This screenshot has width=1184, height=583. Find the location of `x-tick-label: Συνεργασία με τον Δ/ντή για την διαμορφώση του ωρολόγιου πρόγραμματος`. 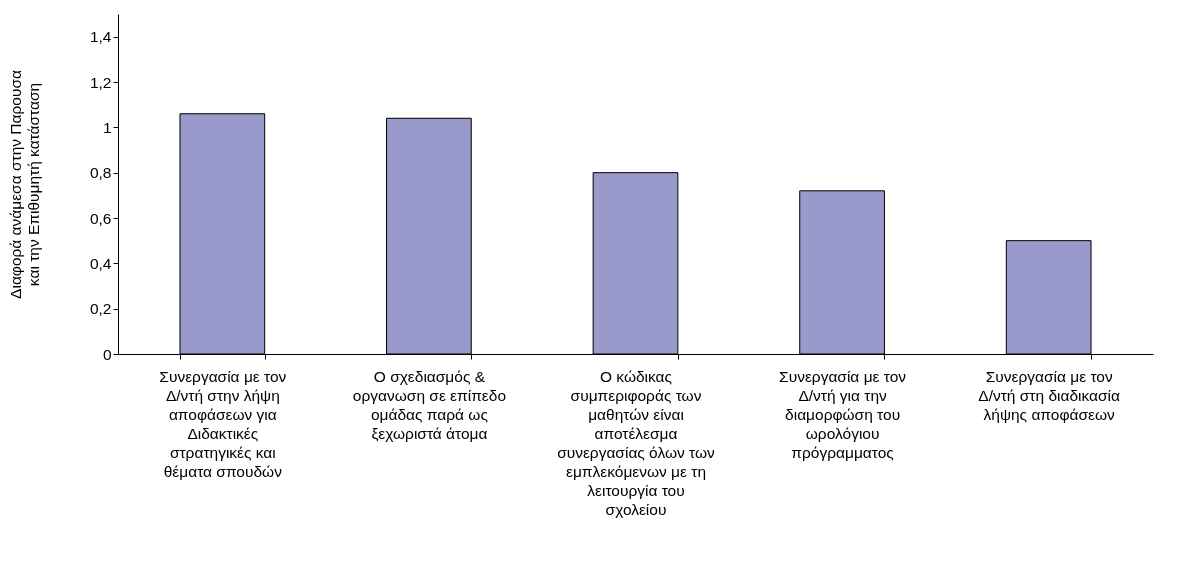

x-tick-label: Συνεργασία με τον Δ/ντή για την διαμορφώση του ωρολόγιου πρόγραμματος is located at coordinates (843, 414).